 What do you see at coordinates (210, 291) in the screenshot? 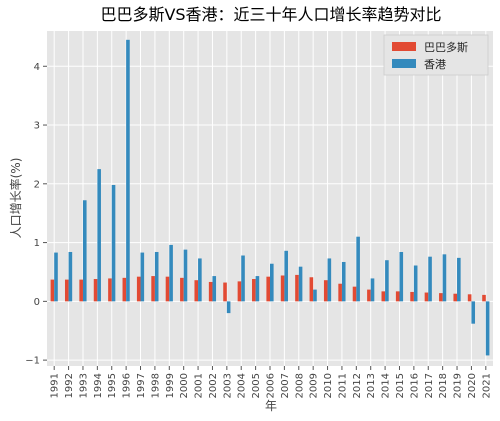
I see `bar-barbados-2002` at bounding box center [210, 291].